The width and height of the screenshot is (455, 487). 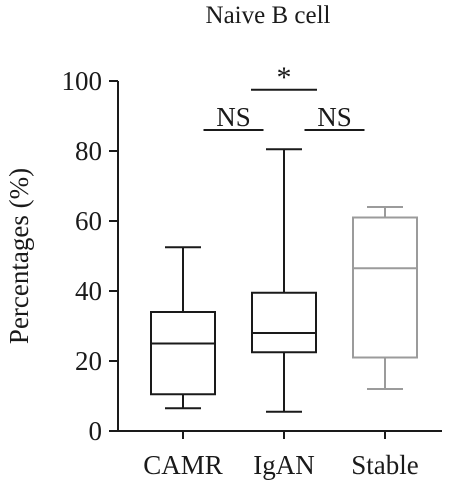 I want to click on significance-label: *, so click(x=284, y=77).